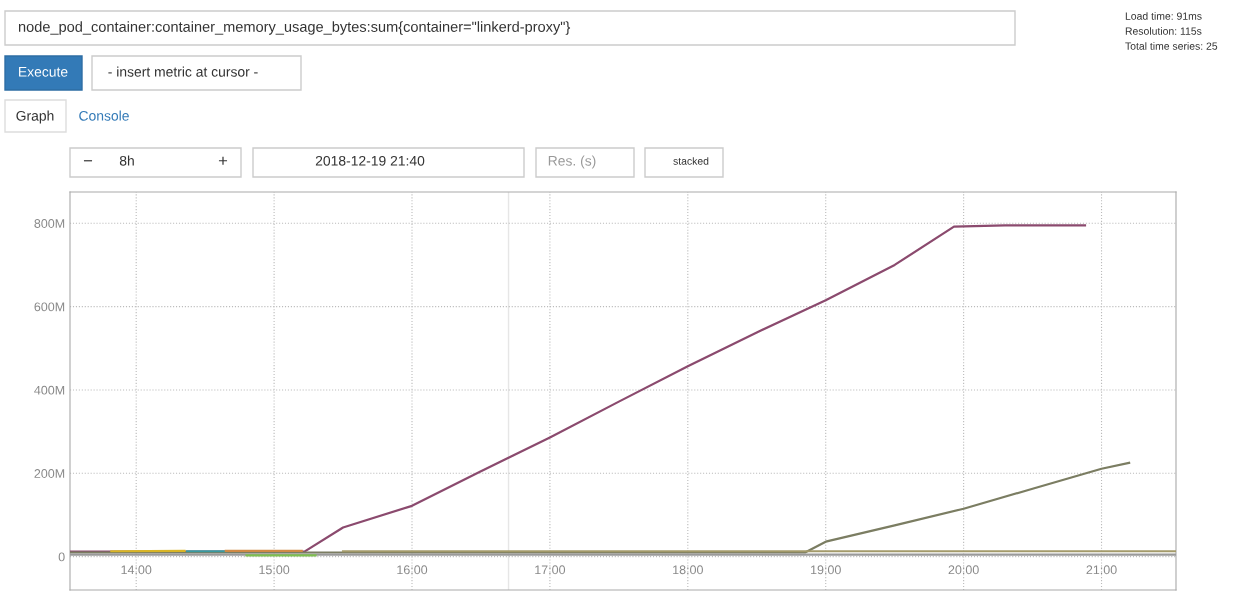 The image size is (1236, 595). I want to click on y-tick-label: 800M, so click(49, 223).